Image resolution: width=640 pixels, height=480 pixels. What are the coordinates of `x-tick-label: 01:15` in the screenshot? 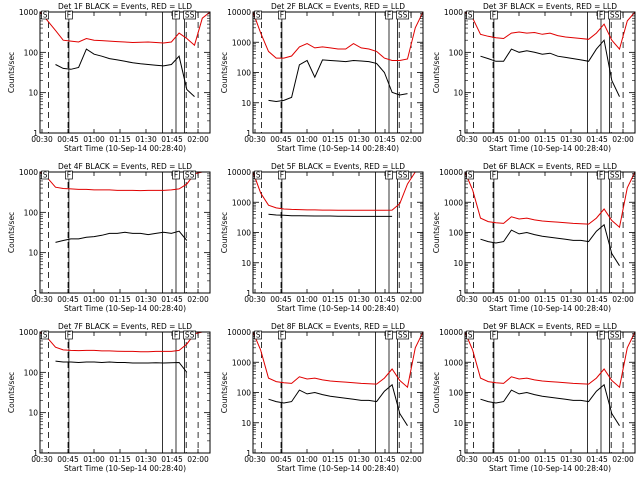 It's located at (120, 299).